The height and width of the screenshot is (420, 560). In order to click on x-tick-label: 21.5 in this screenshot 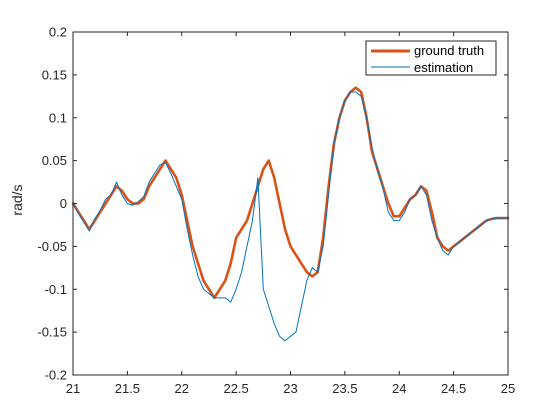, I will do `click(127, 388)`.